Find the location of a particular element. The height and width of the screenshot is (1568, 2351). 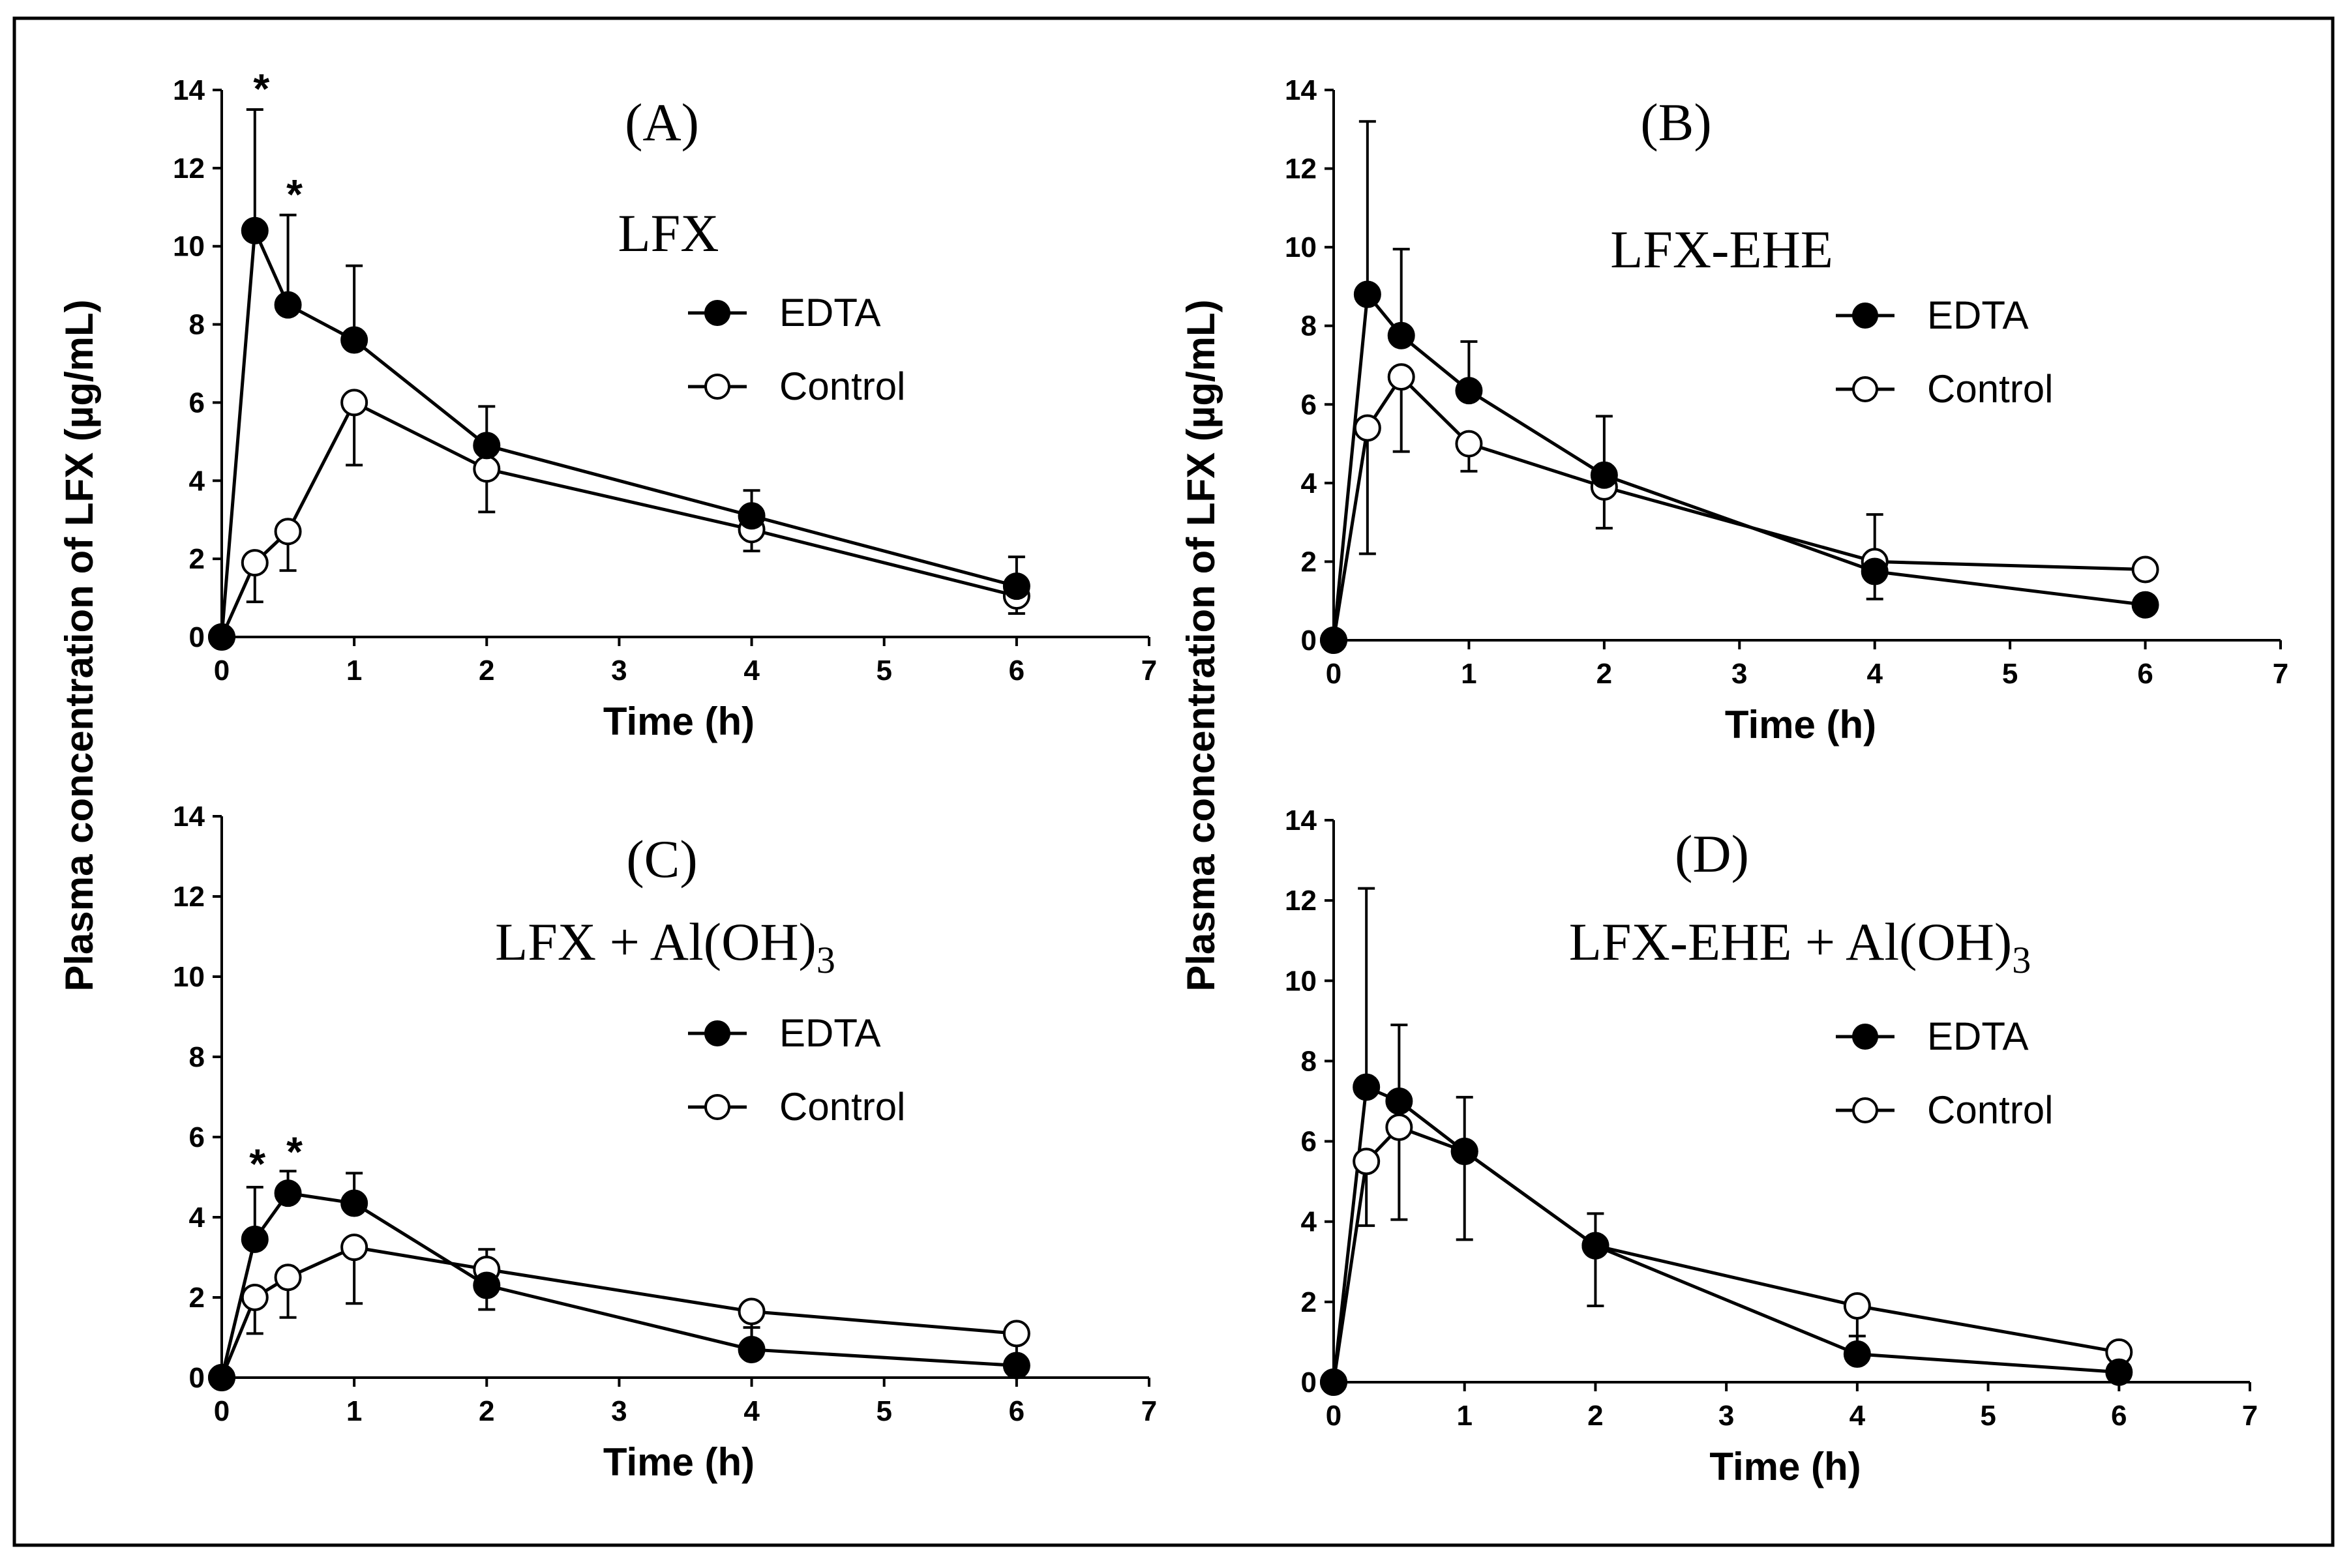

y-axis-title-left: Plasma concentration of LFX (µg/mL) is located at coordinates (79, 645).